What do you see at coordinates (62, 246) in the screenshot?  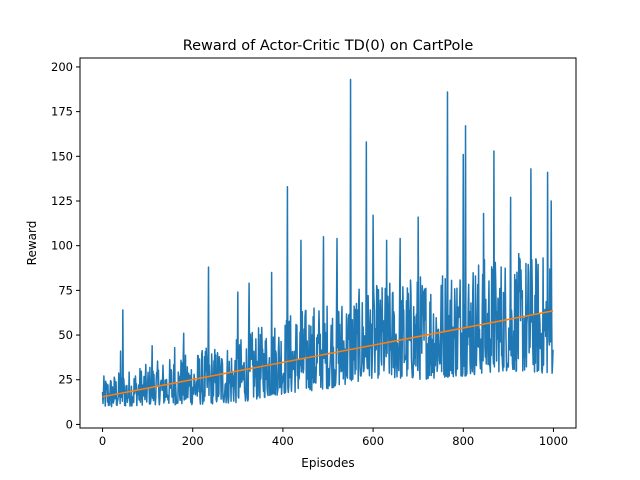 I see `y-tick-label: 100` at bounding box center [62, 246].